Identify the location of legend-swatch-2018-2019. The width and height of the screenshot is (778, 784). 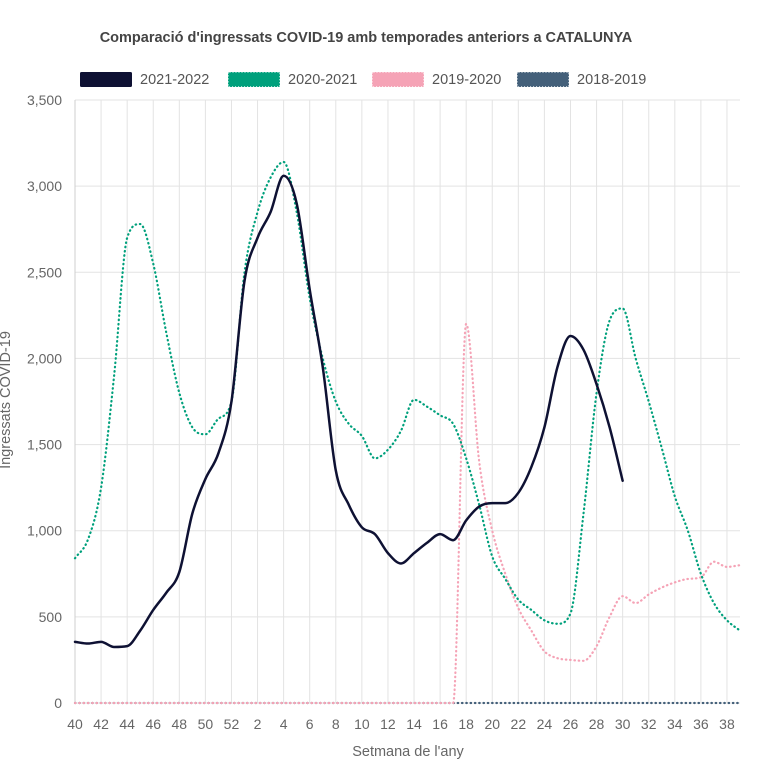
(543, 79).